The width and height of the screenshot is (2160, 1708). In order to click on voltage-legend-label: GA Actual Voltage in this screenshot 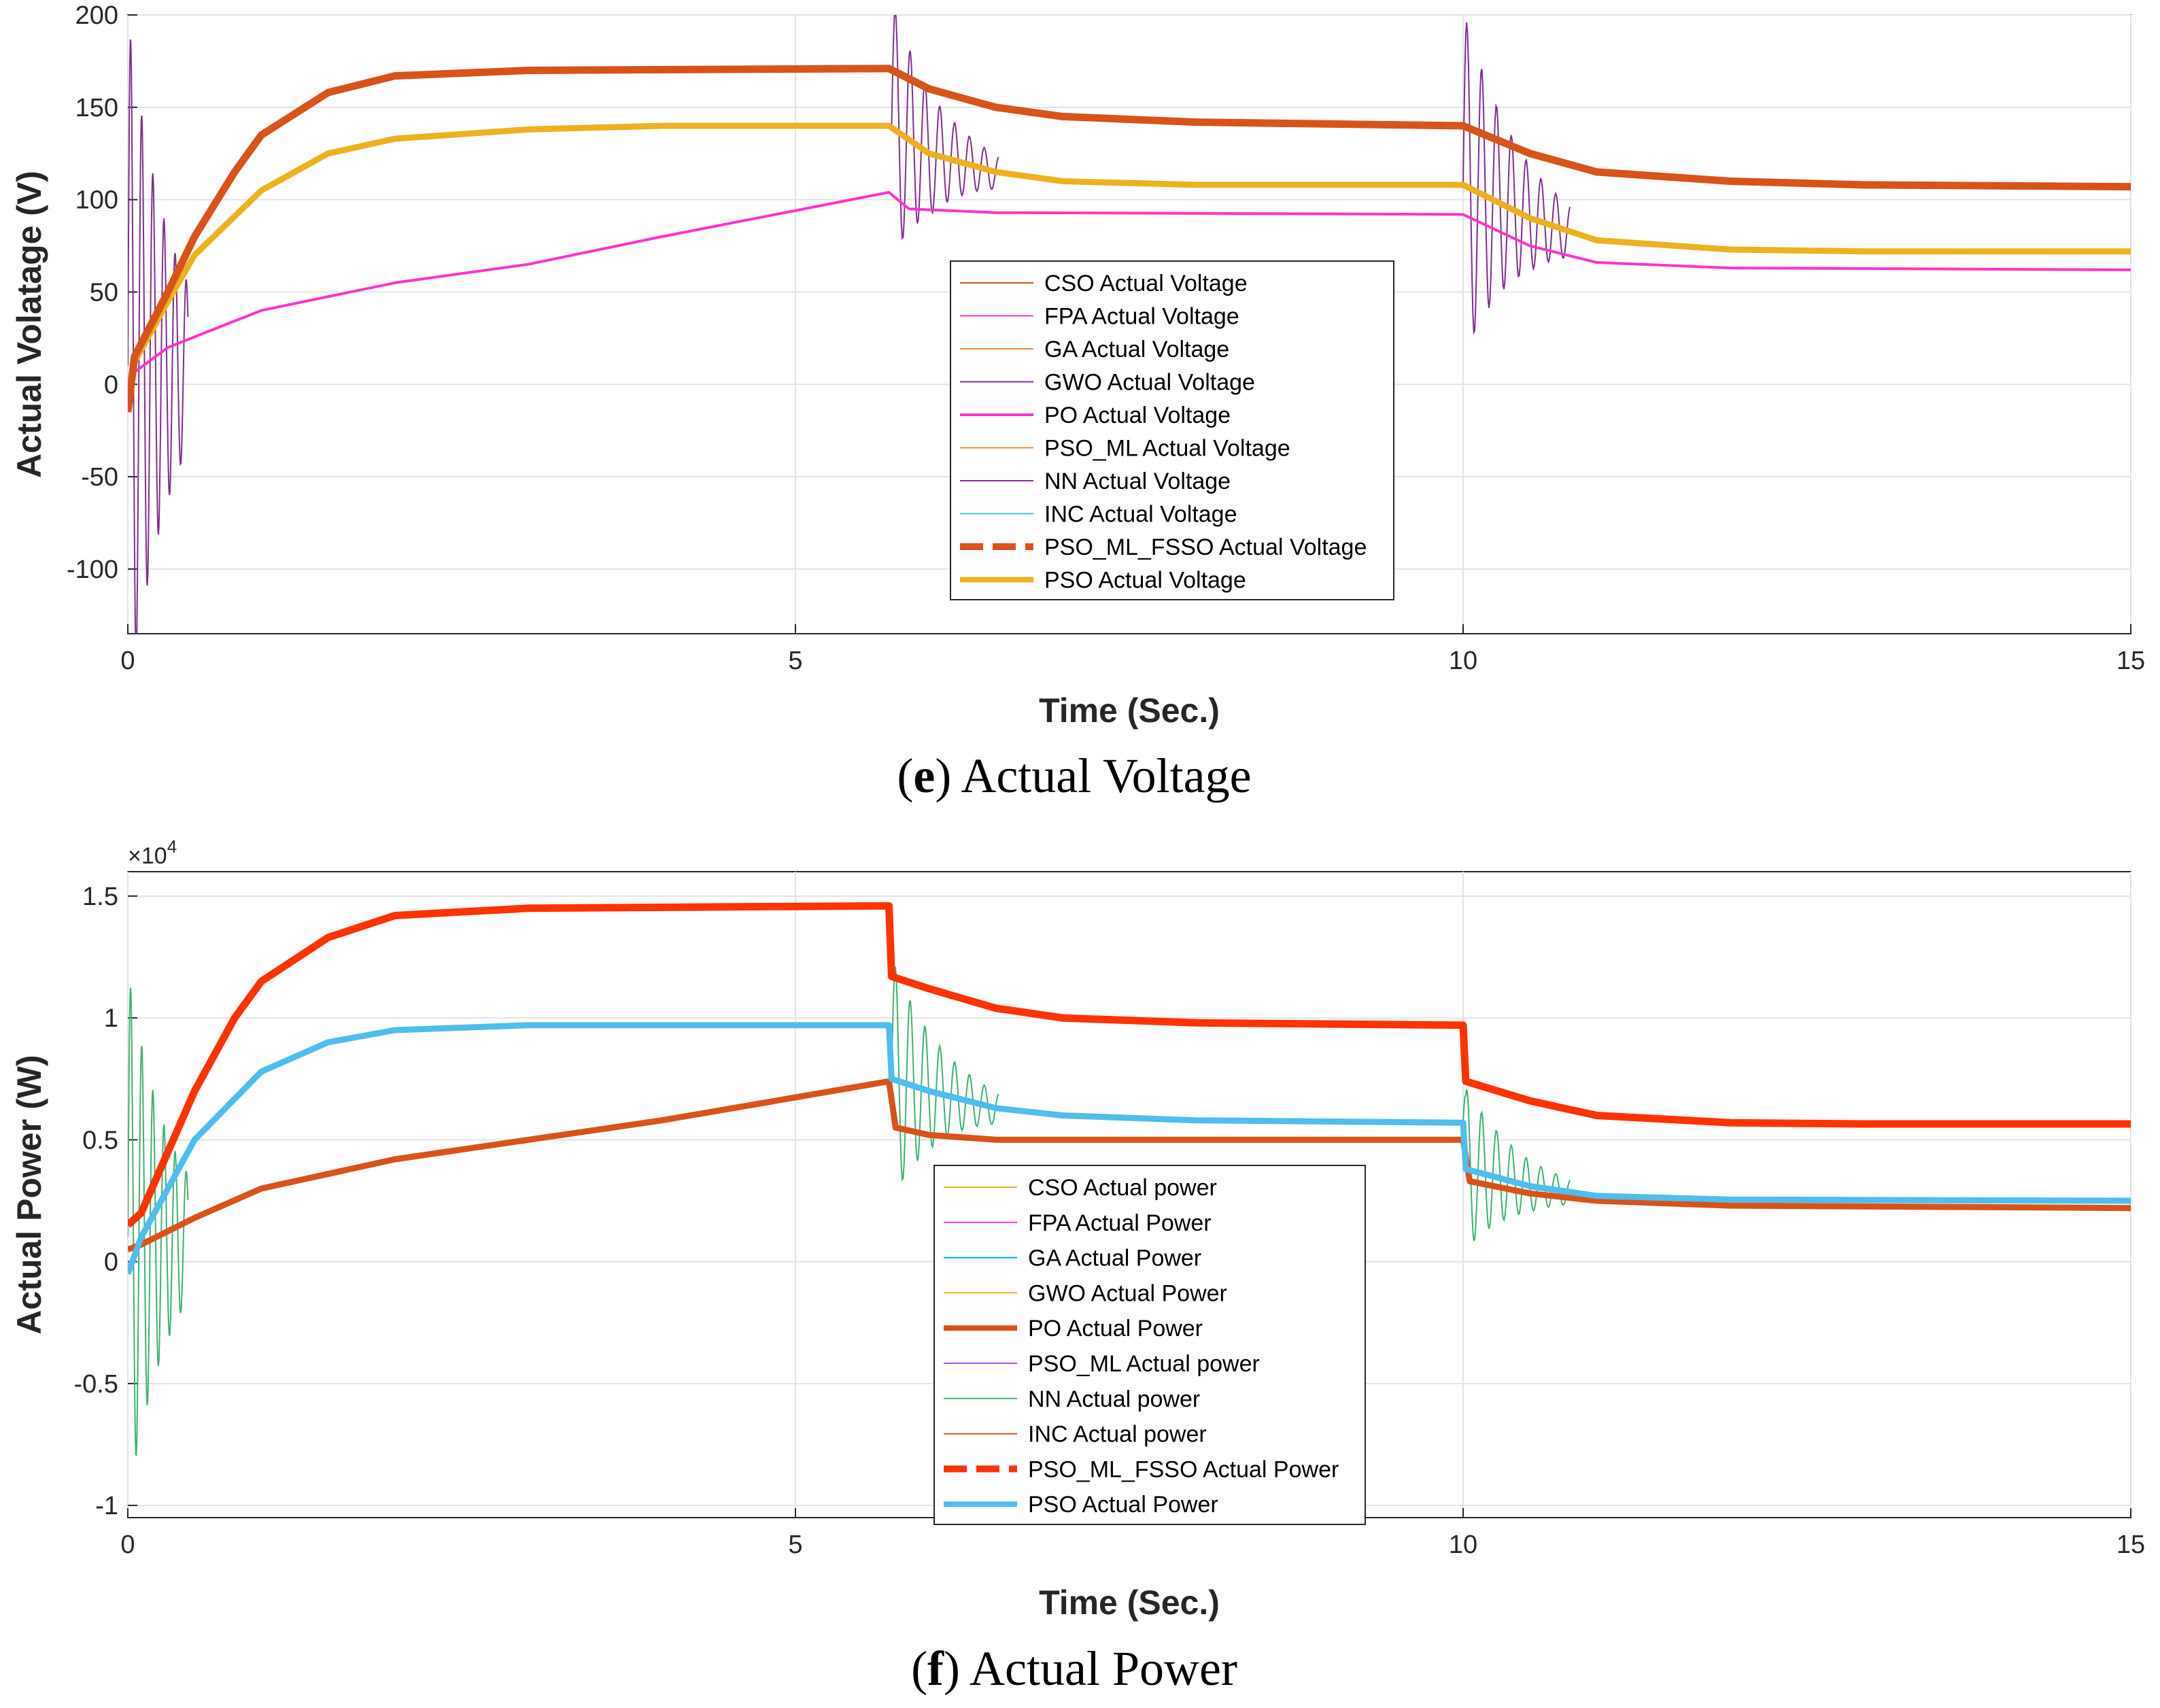, I will do `click(1136, 349)`.